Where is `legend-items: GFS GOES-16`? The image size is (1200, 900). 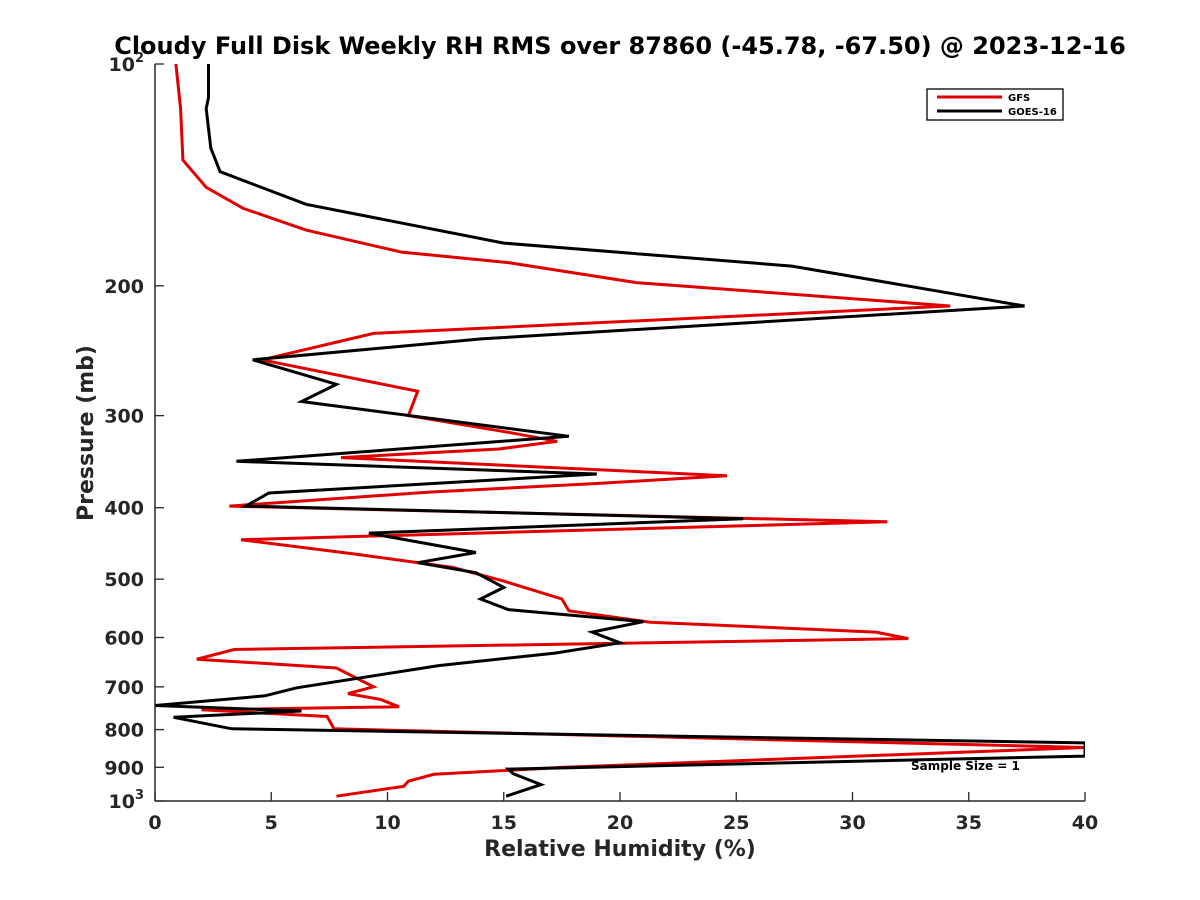 legend-items: GFS GOES-16 is located at coordinates (997, 105).